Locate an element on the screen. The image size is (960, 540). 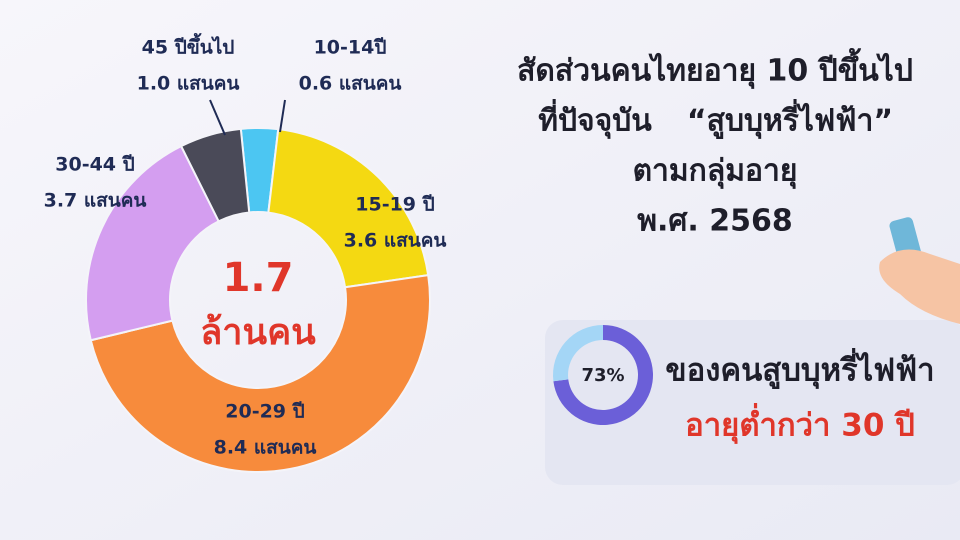
title-line: “สูบบุหรี่ไฟฟ้า” is located at coordinates (790, 119).